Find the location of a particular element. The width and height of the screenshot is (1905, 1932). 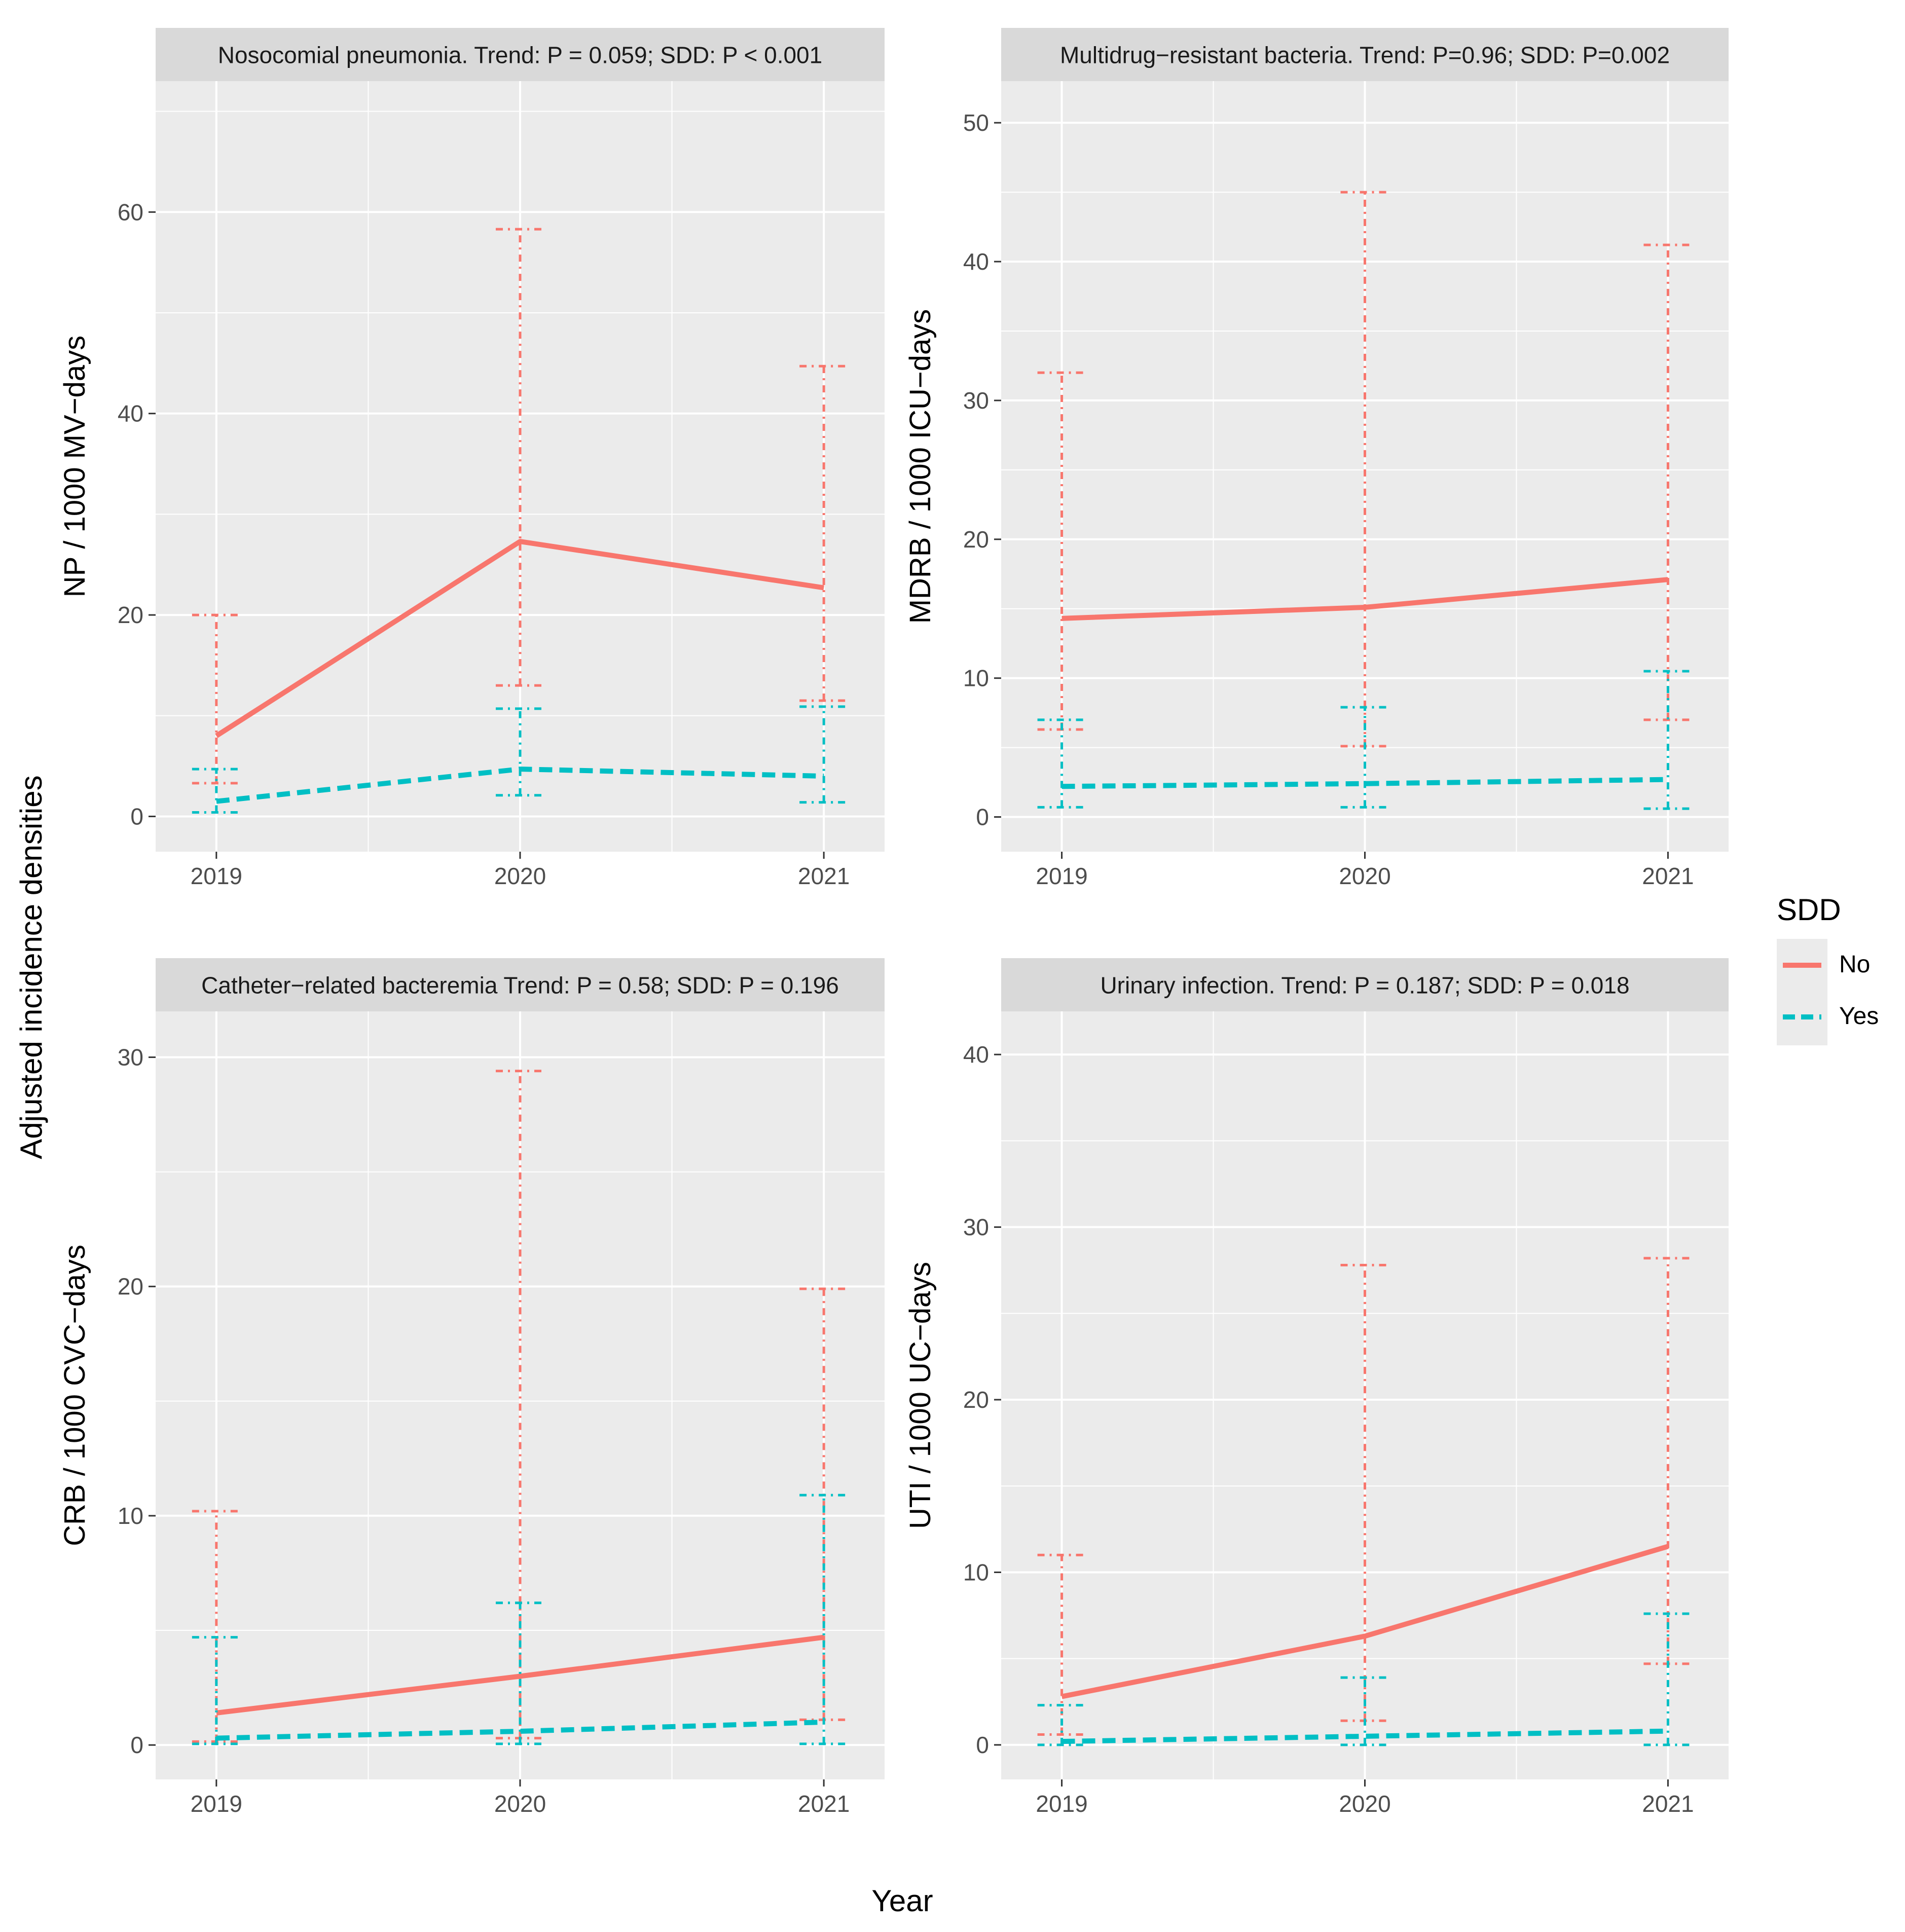

legend-label-no: No is located at coordinates (1854, 965).